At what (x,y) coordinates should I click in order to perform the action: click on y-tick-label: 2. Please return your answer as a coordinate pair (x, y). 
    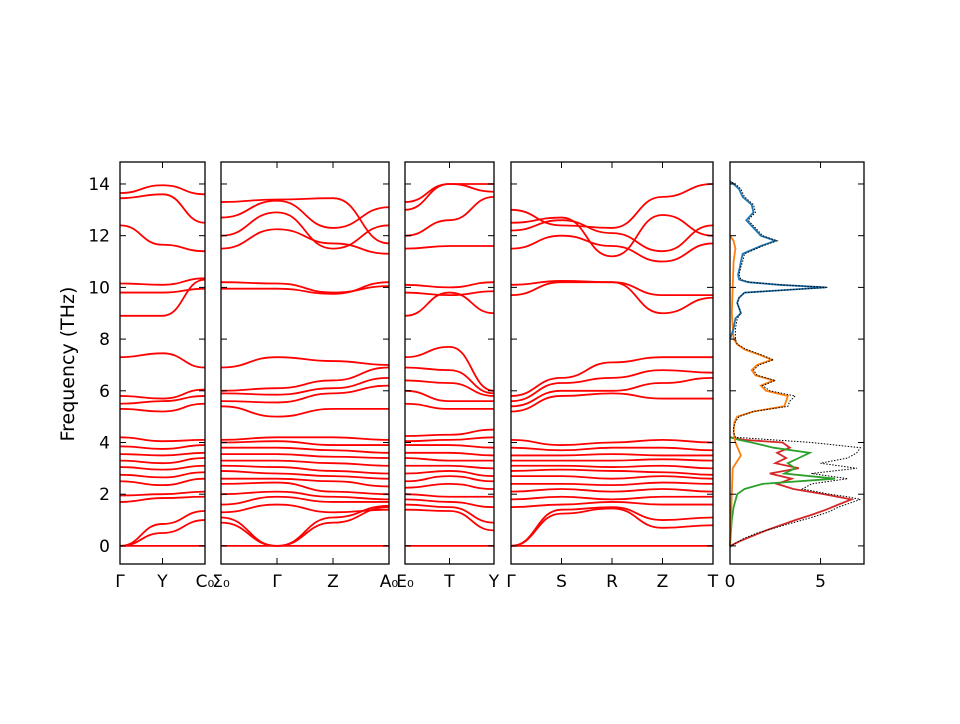
    Looking at the image, I should click on (104, 495).